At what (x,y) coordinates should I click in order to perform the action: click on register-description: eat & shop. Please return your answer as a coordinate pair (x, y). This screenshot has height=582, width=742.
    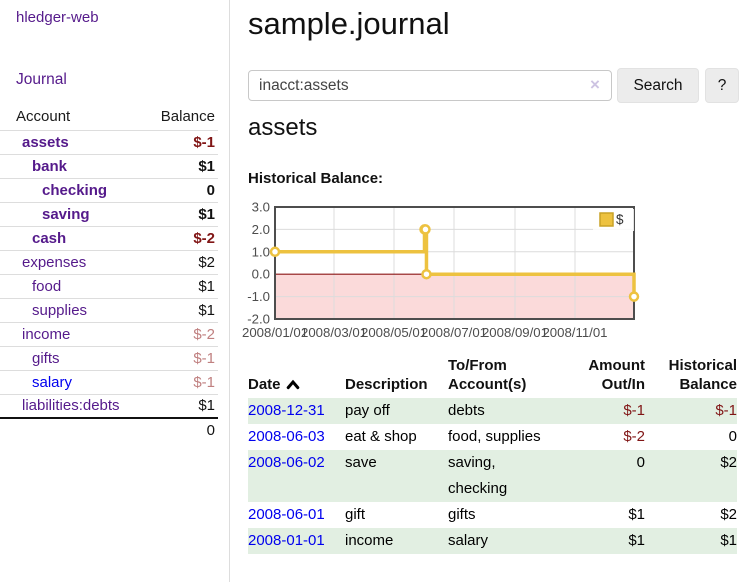
    Looking at the image, I should click on (381, 436).